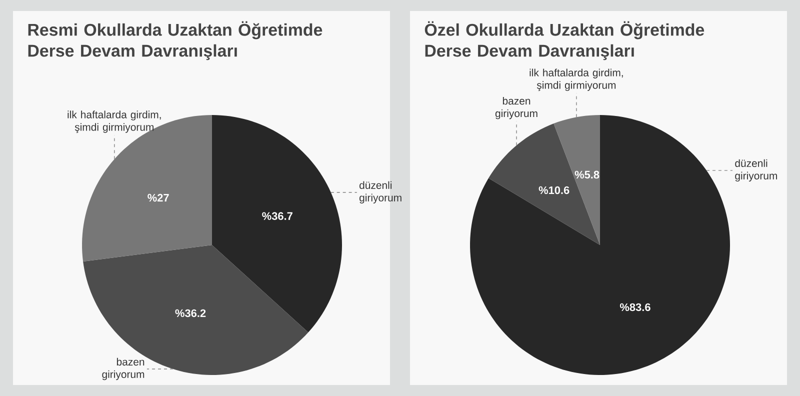 Image resolution: width=800 pixels, height=396 pixels. What do you see at coordinates (277, 216) in the screenshot?
I see `data-label: %36.7` at bounding box center [277, 216].